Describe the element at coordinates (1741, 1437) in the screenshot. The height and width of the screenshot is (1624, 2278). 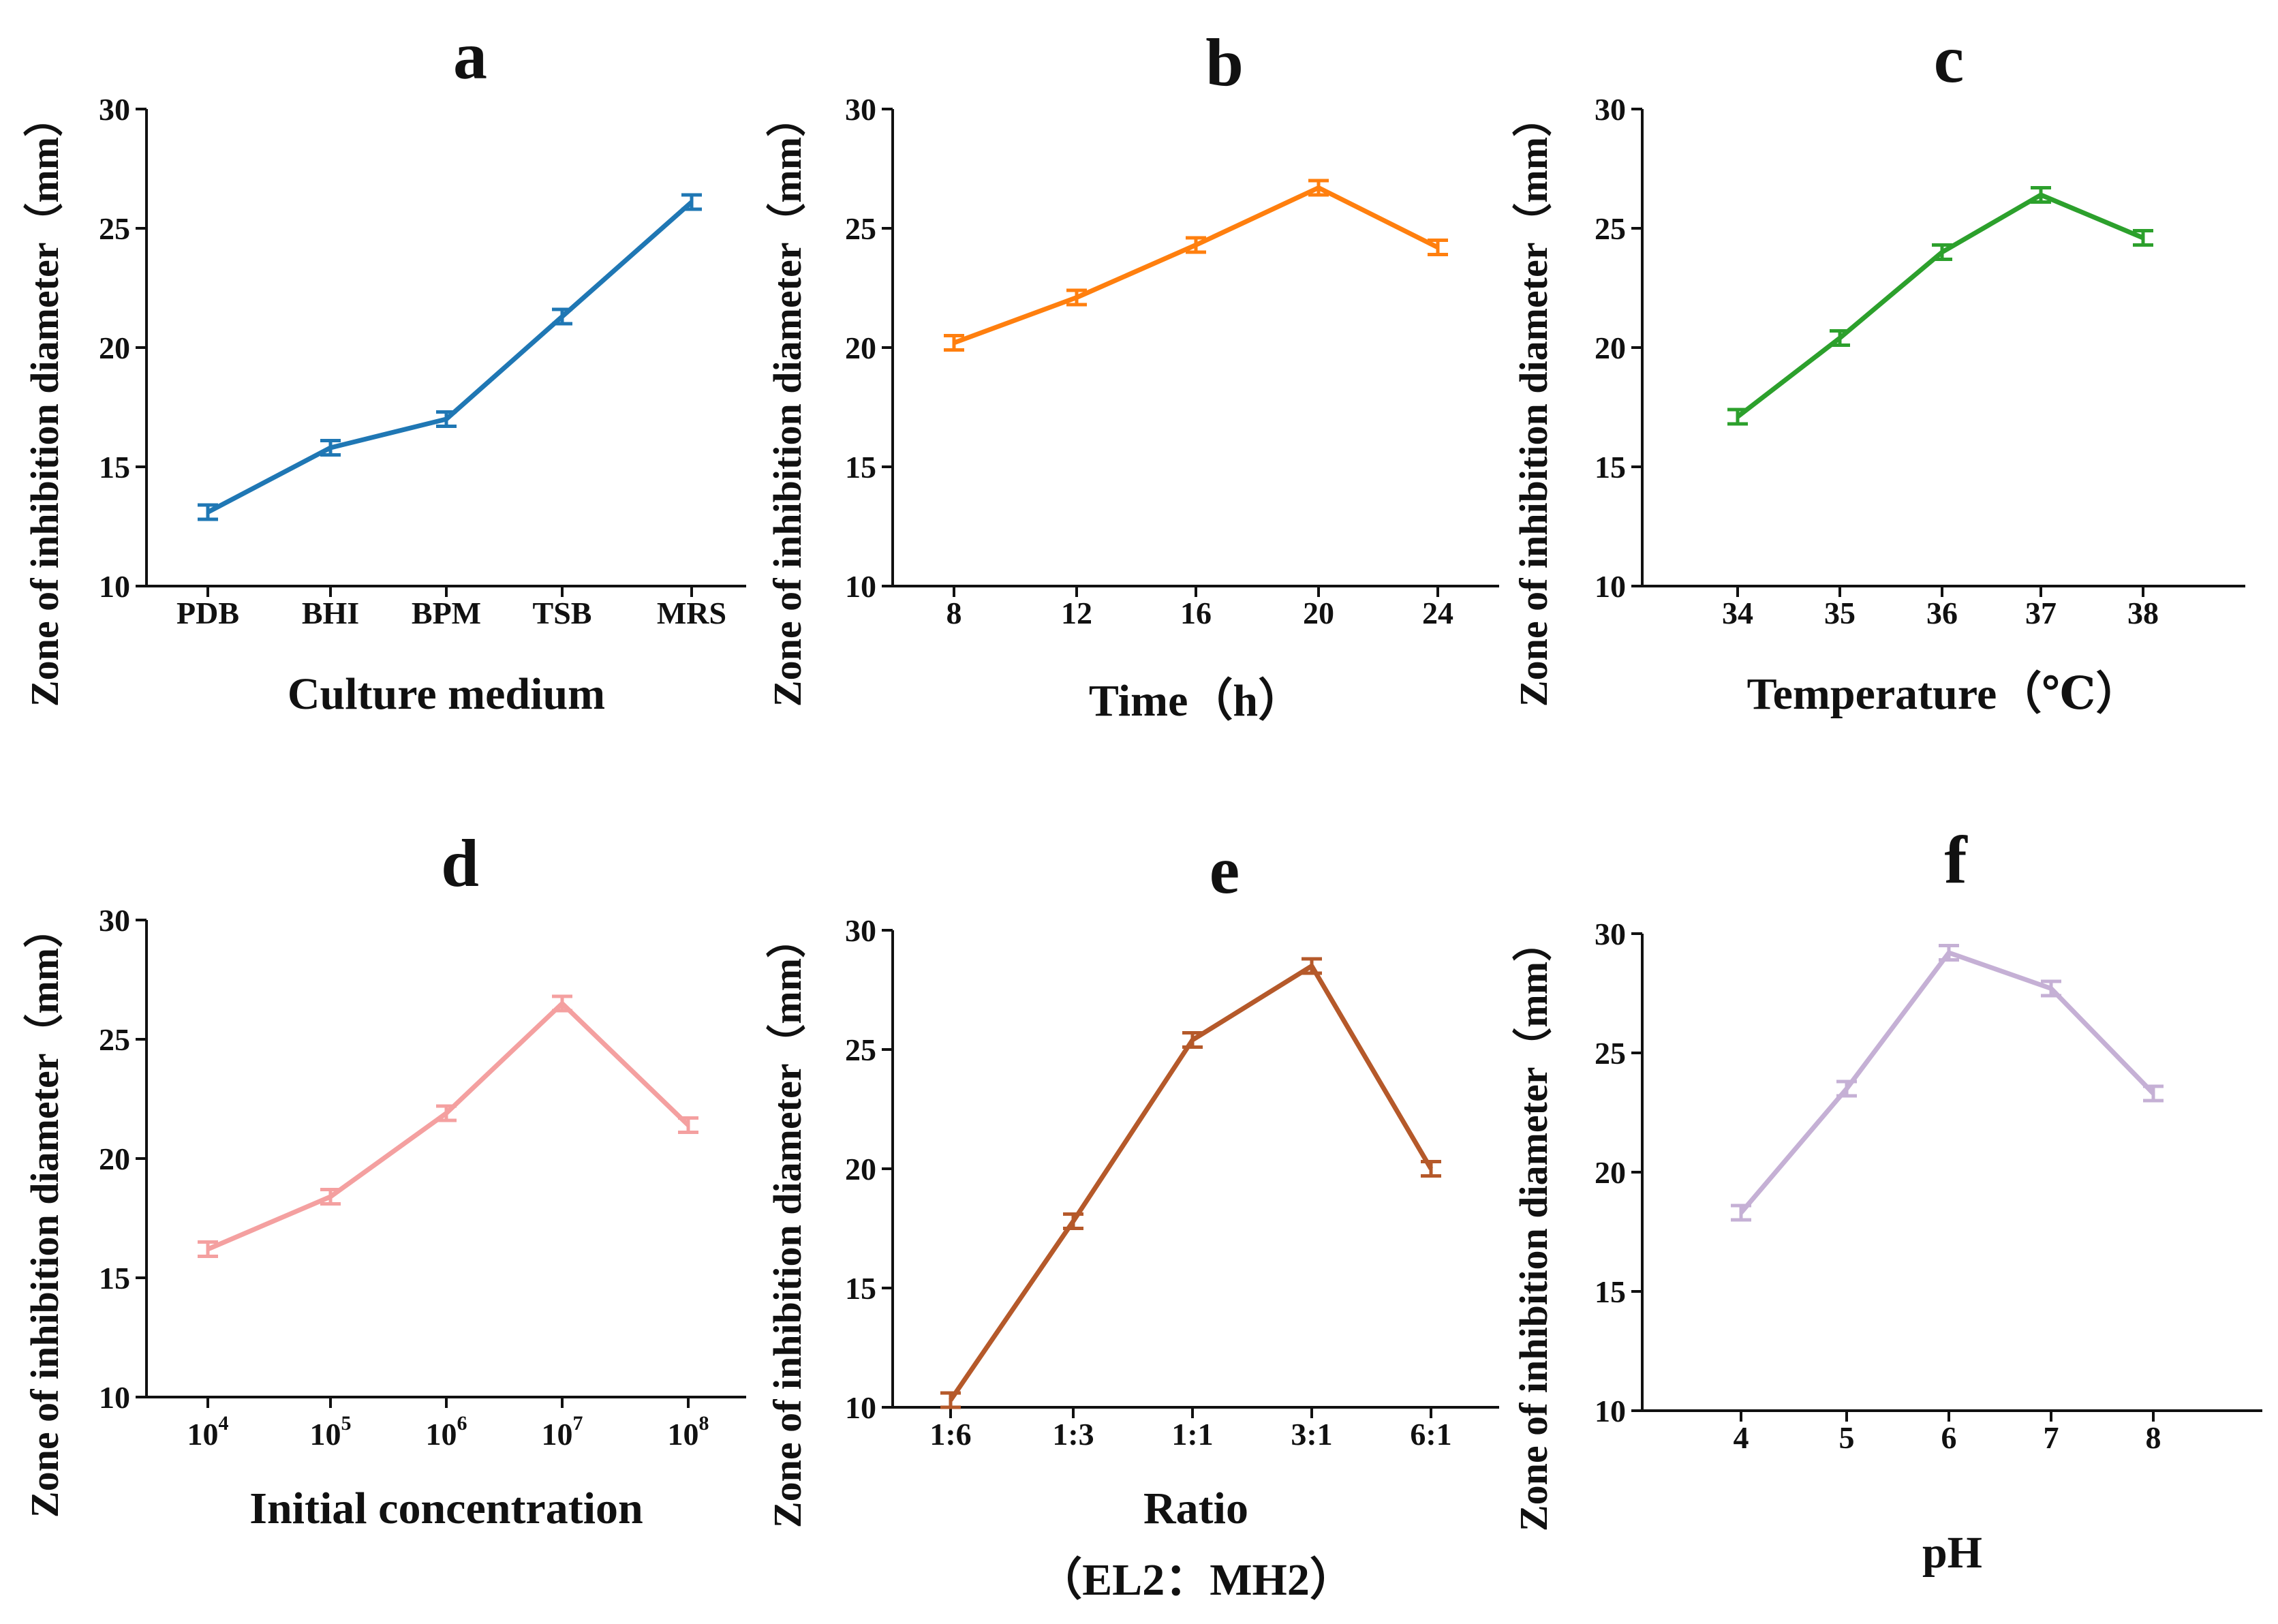
I see `x-tick-label: 4` at that location.